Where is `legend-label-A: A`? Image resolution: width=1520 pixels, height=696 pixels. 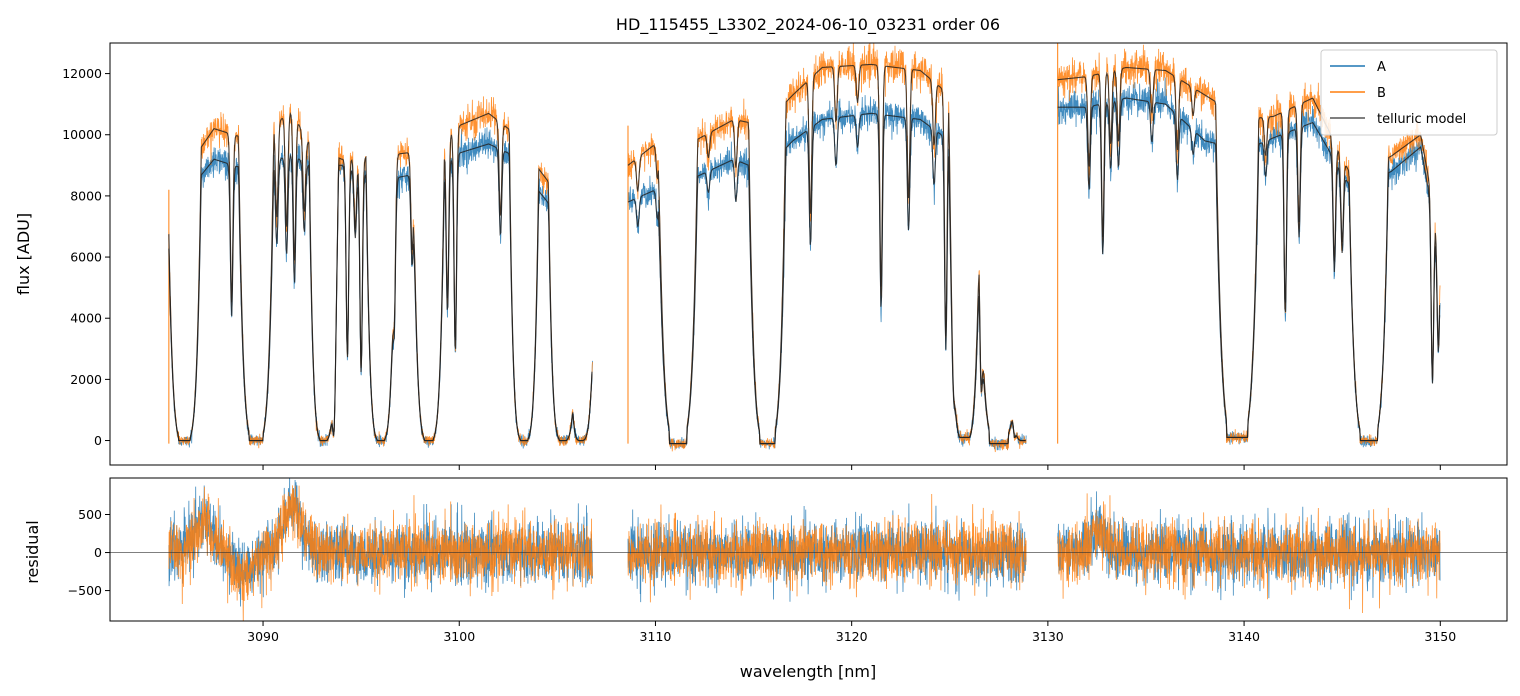
legend-label-A: A is located at coordinates (1381, 67).